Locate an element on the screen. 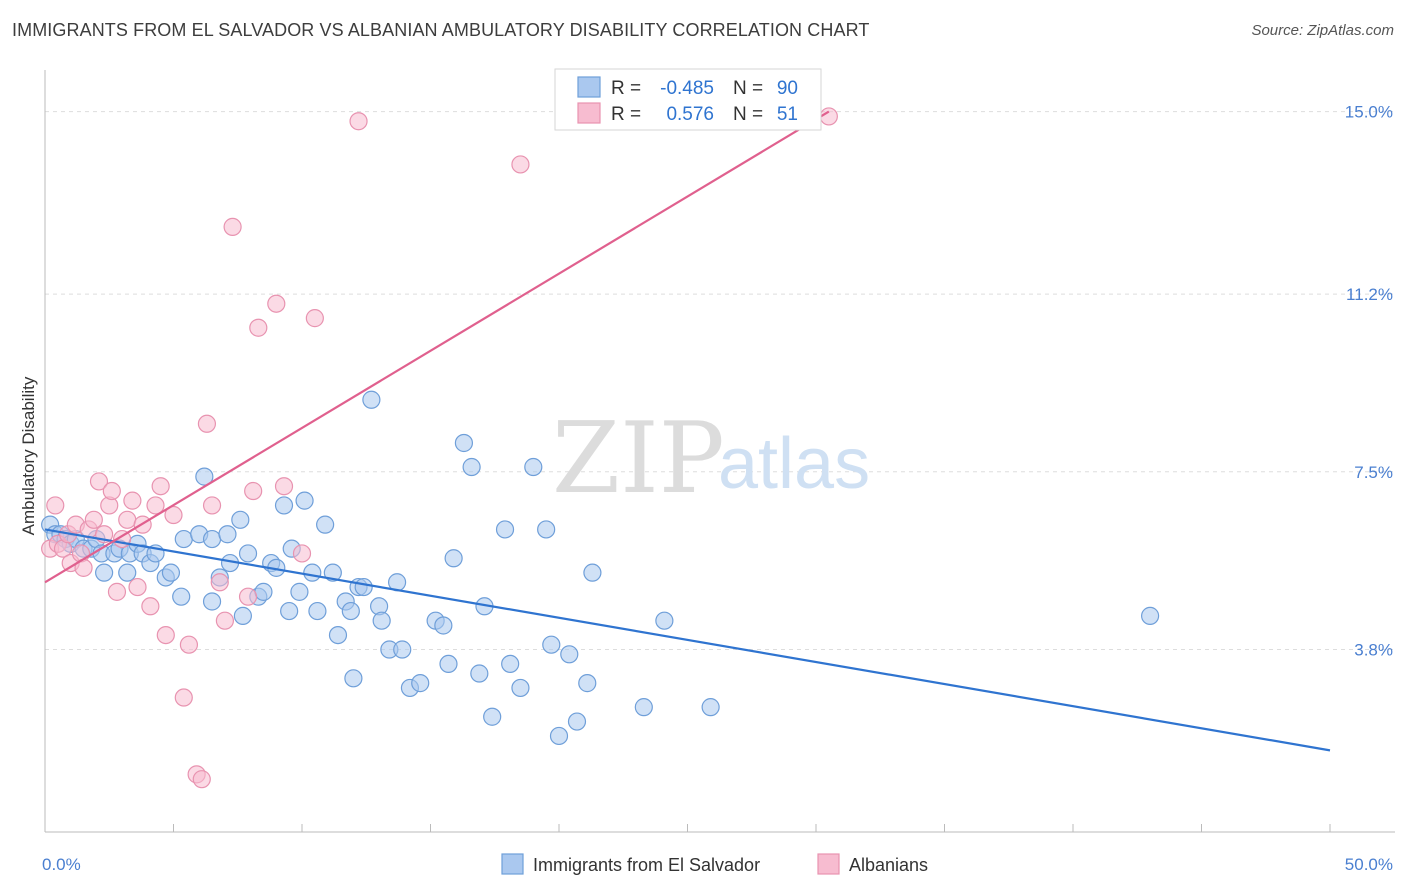 This screenshot has height=892, width=1406. legend-r-label-1: R = is located at coordinates (626, 88).